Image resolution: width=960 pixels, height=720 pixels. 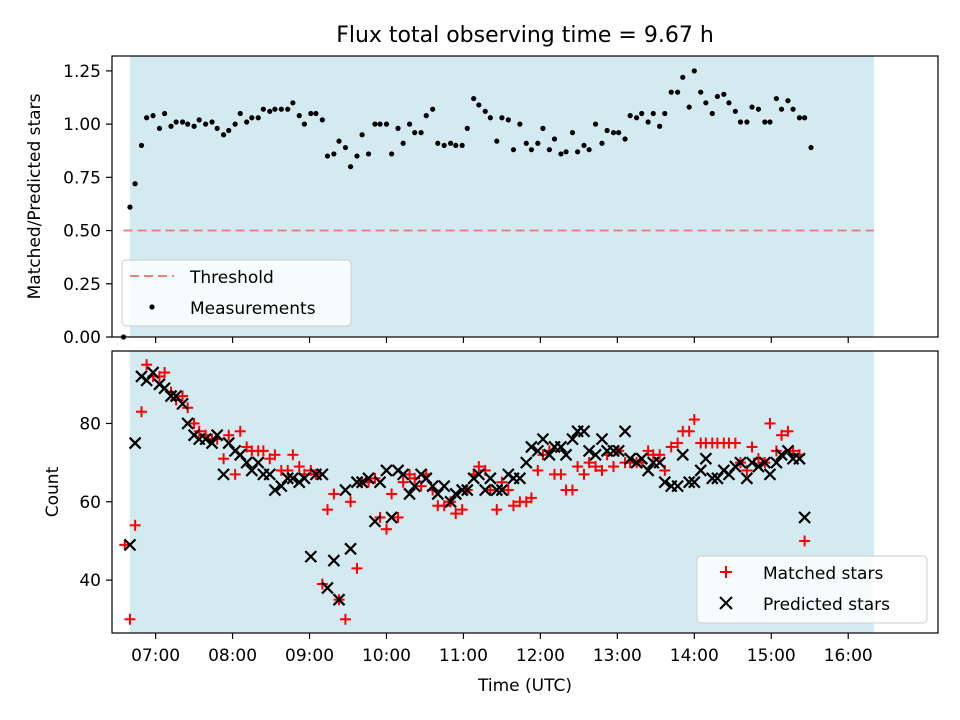 What do you see at coordinates (694, 656) in the screenshot?
I see `x-tick-label: 14:00` at bounding box center [694, 656].